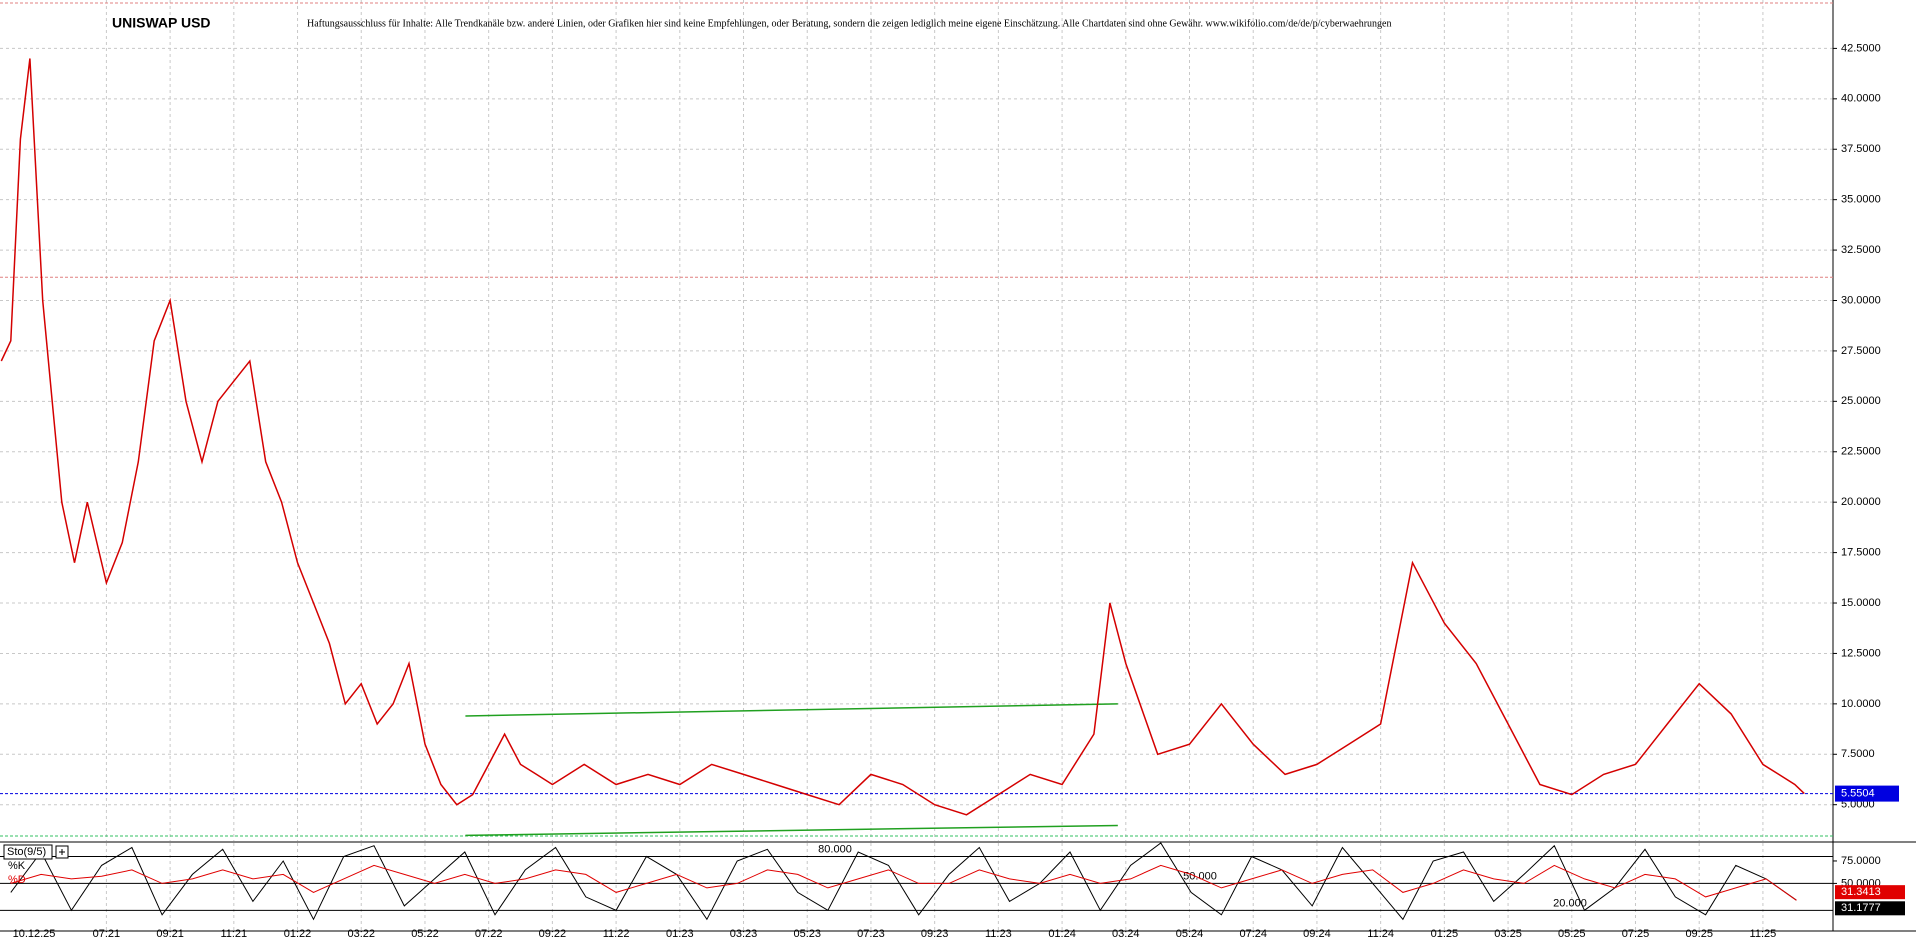 This screenshot has width=1916, height=948. What do you see at coordinates (1508, 934) in the screenshot?
I see `x-tick-label: 03:25` at bounding box center [1508, 934].